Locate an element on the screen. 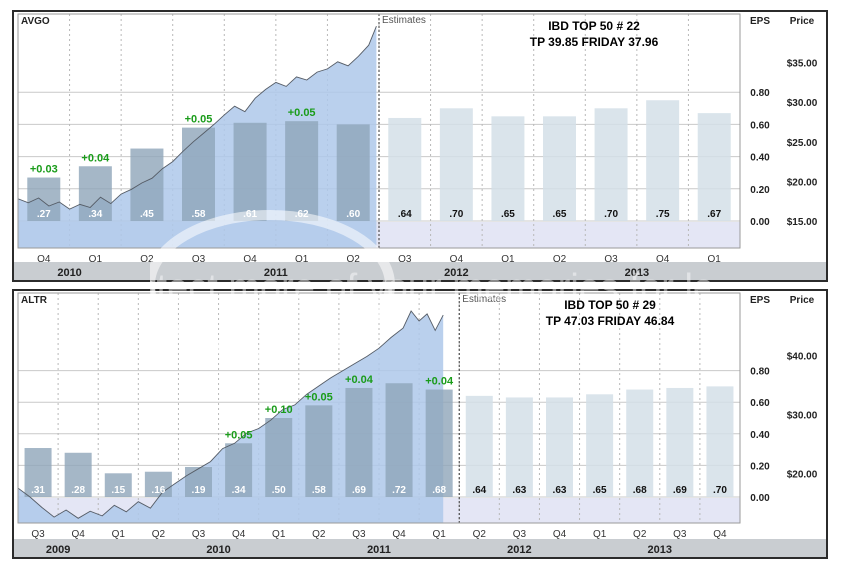  year-label: 2009 is located at coordinates (58, 550).